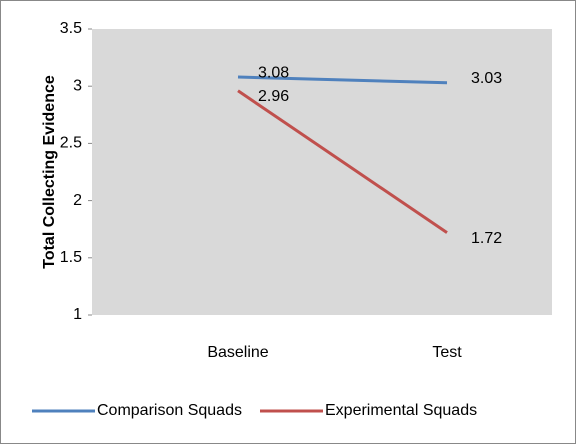 This screenshot has height=444, width=576. I want to click on legend-label: Experimental Squads, so click(401, 410).